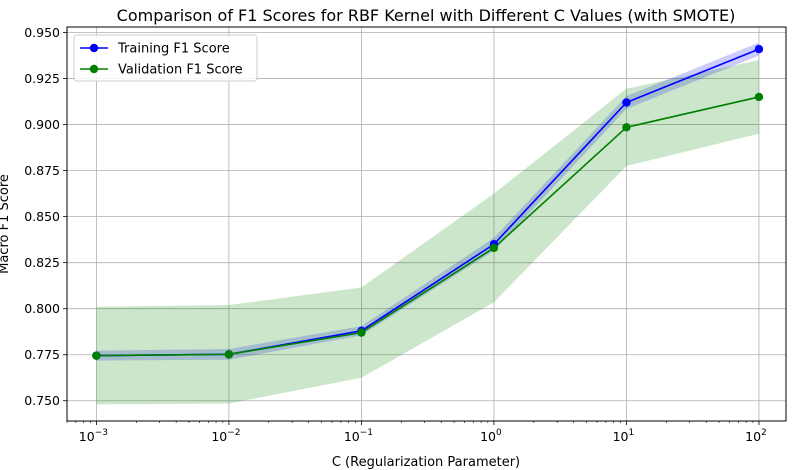  I want to click on x-tick-exponent: −3, so click(101, 433).